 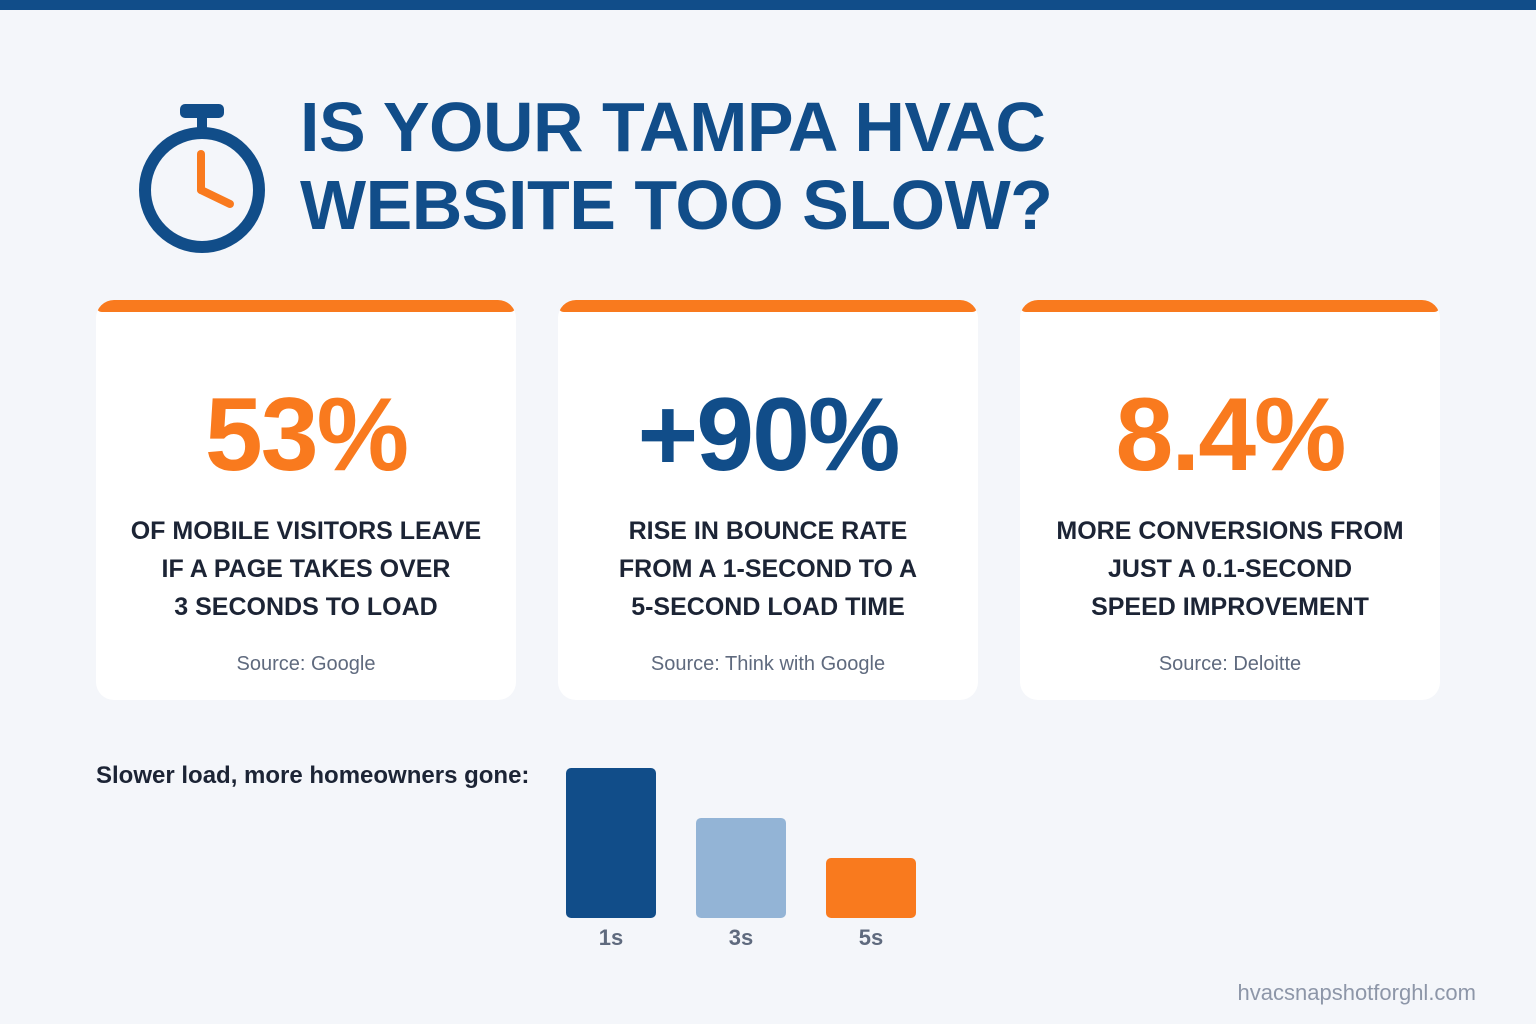 I want to click on stat-description-line: FROM A 1-SECOND TO A, so click(x=768, y=569).